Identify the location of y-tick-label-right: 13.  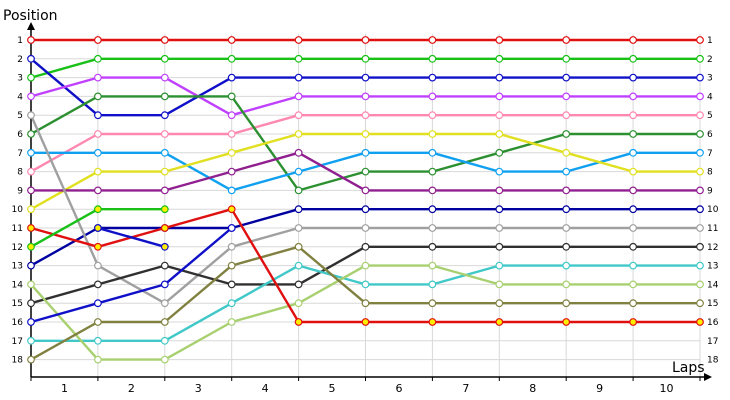
(712, 267).